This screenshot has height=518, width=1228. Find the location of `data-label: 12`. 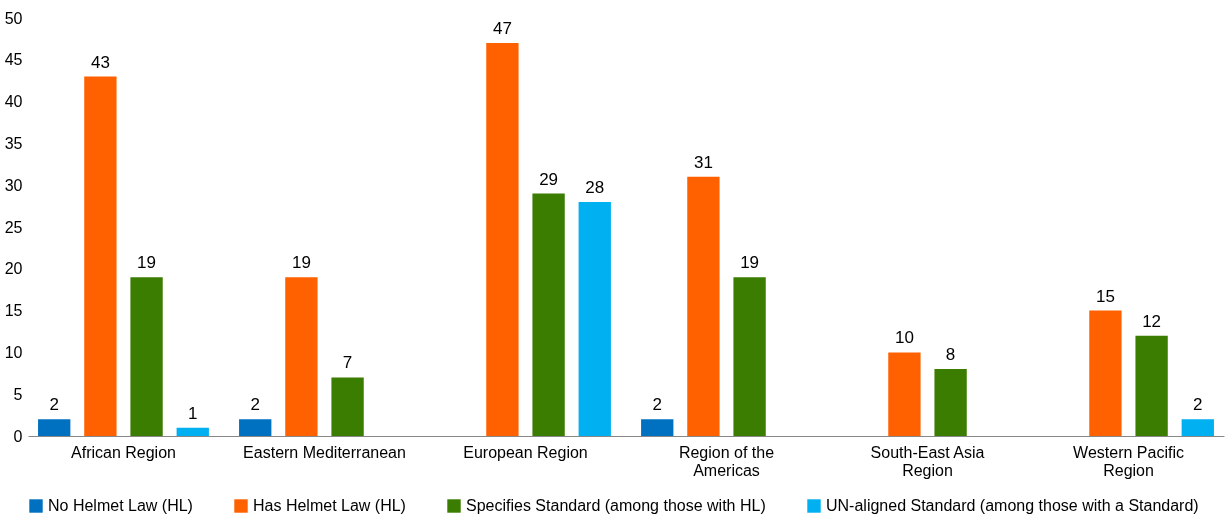

data-label: 12 is located at coordinates (1152, 321).